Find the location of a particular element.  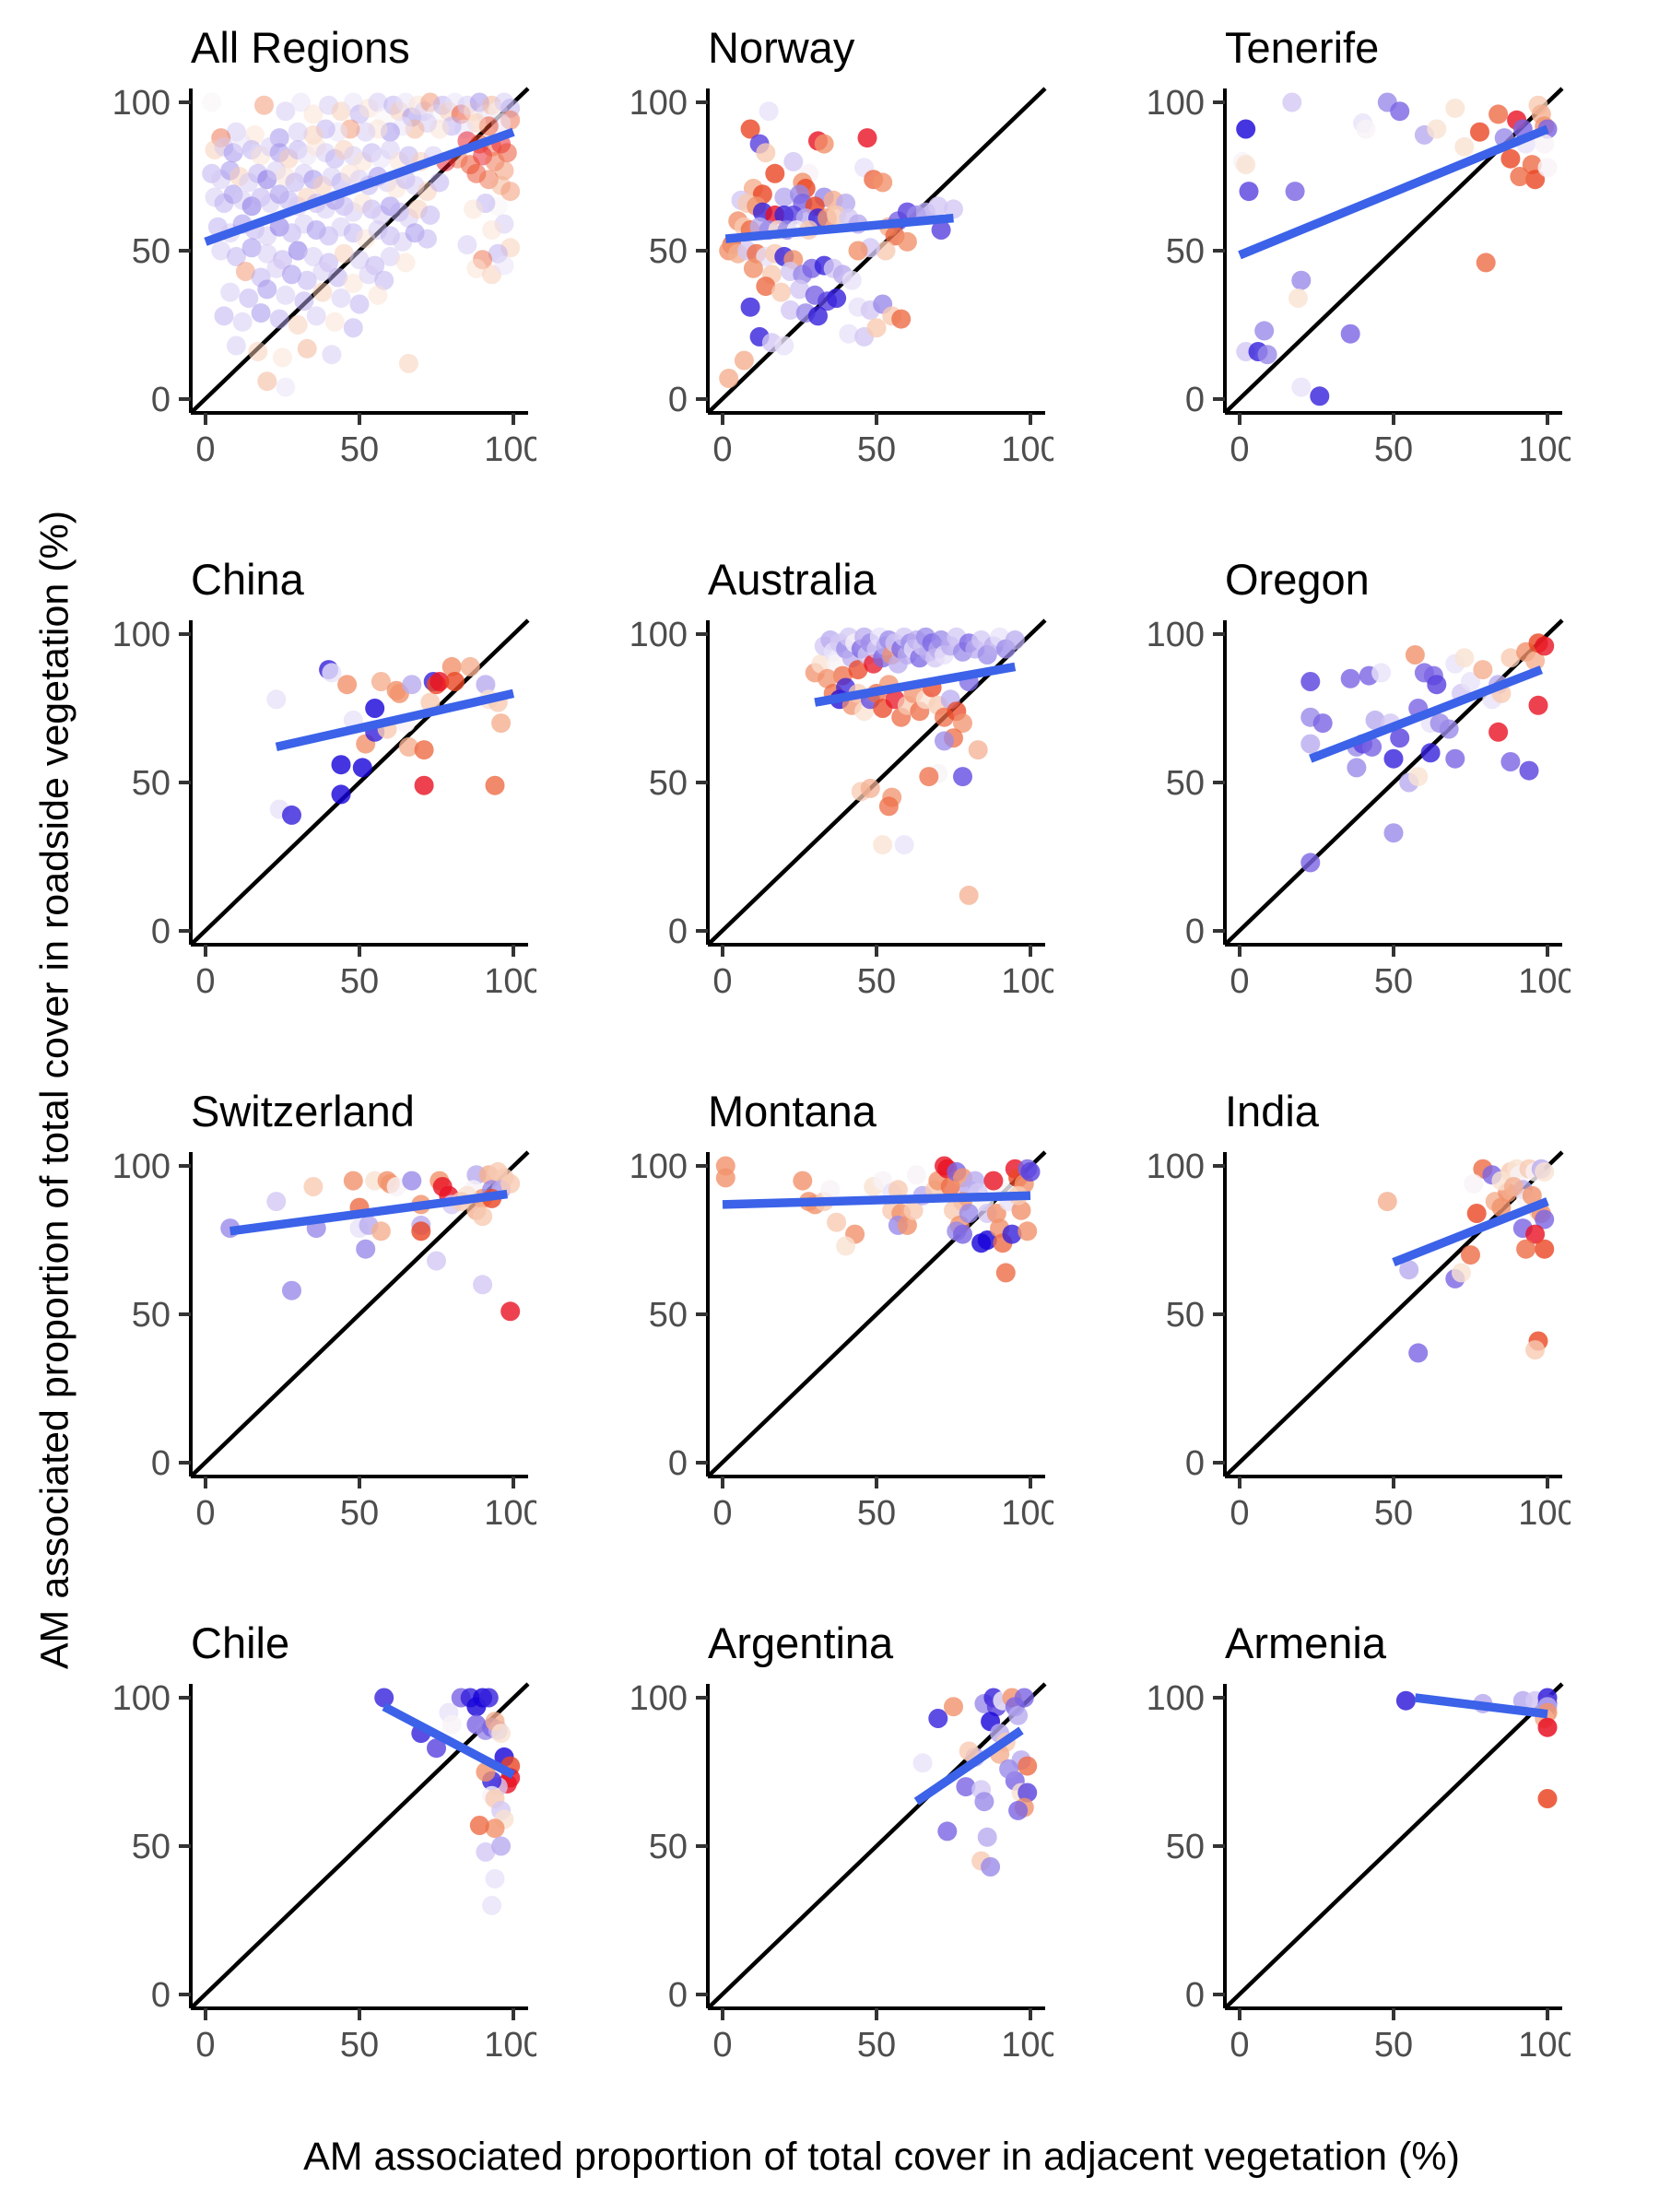

panel-title: Argentina is located at coordinates (801, 1642).